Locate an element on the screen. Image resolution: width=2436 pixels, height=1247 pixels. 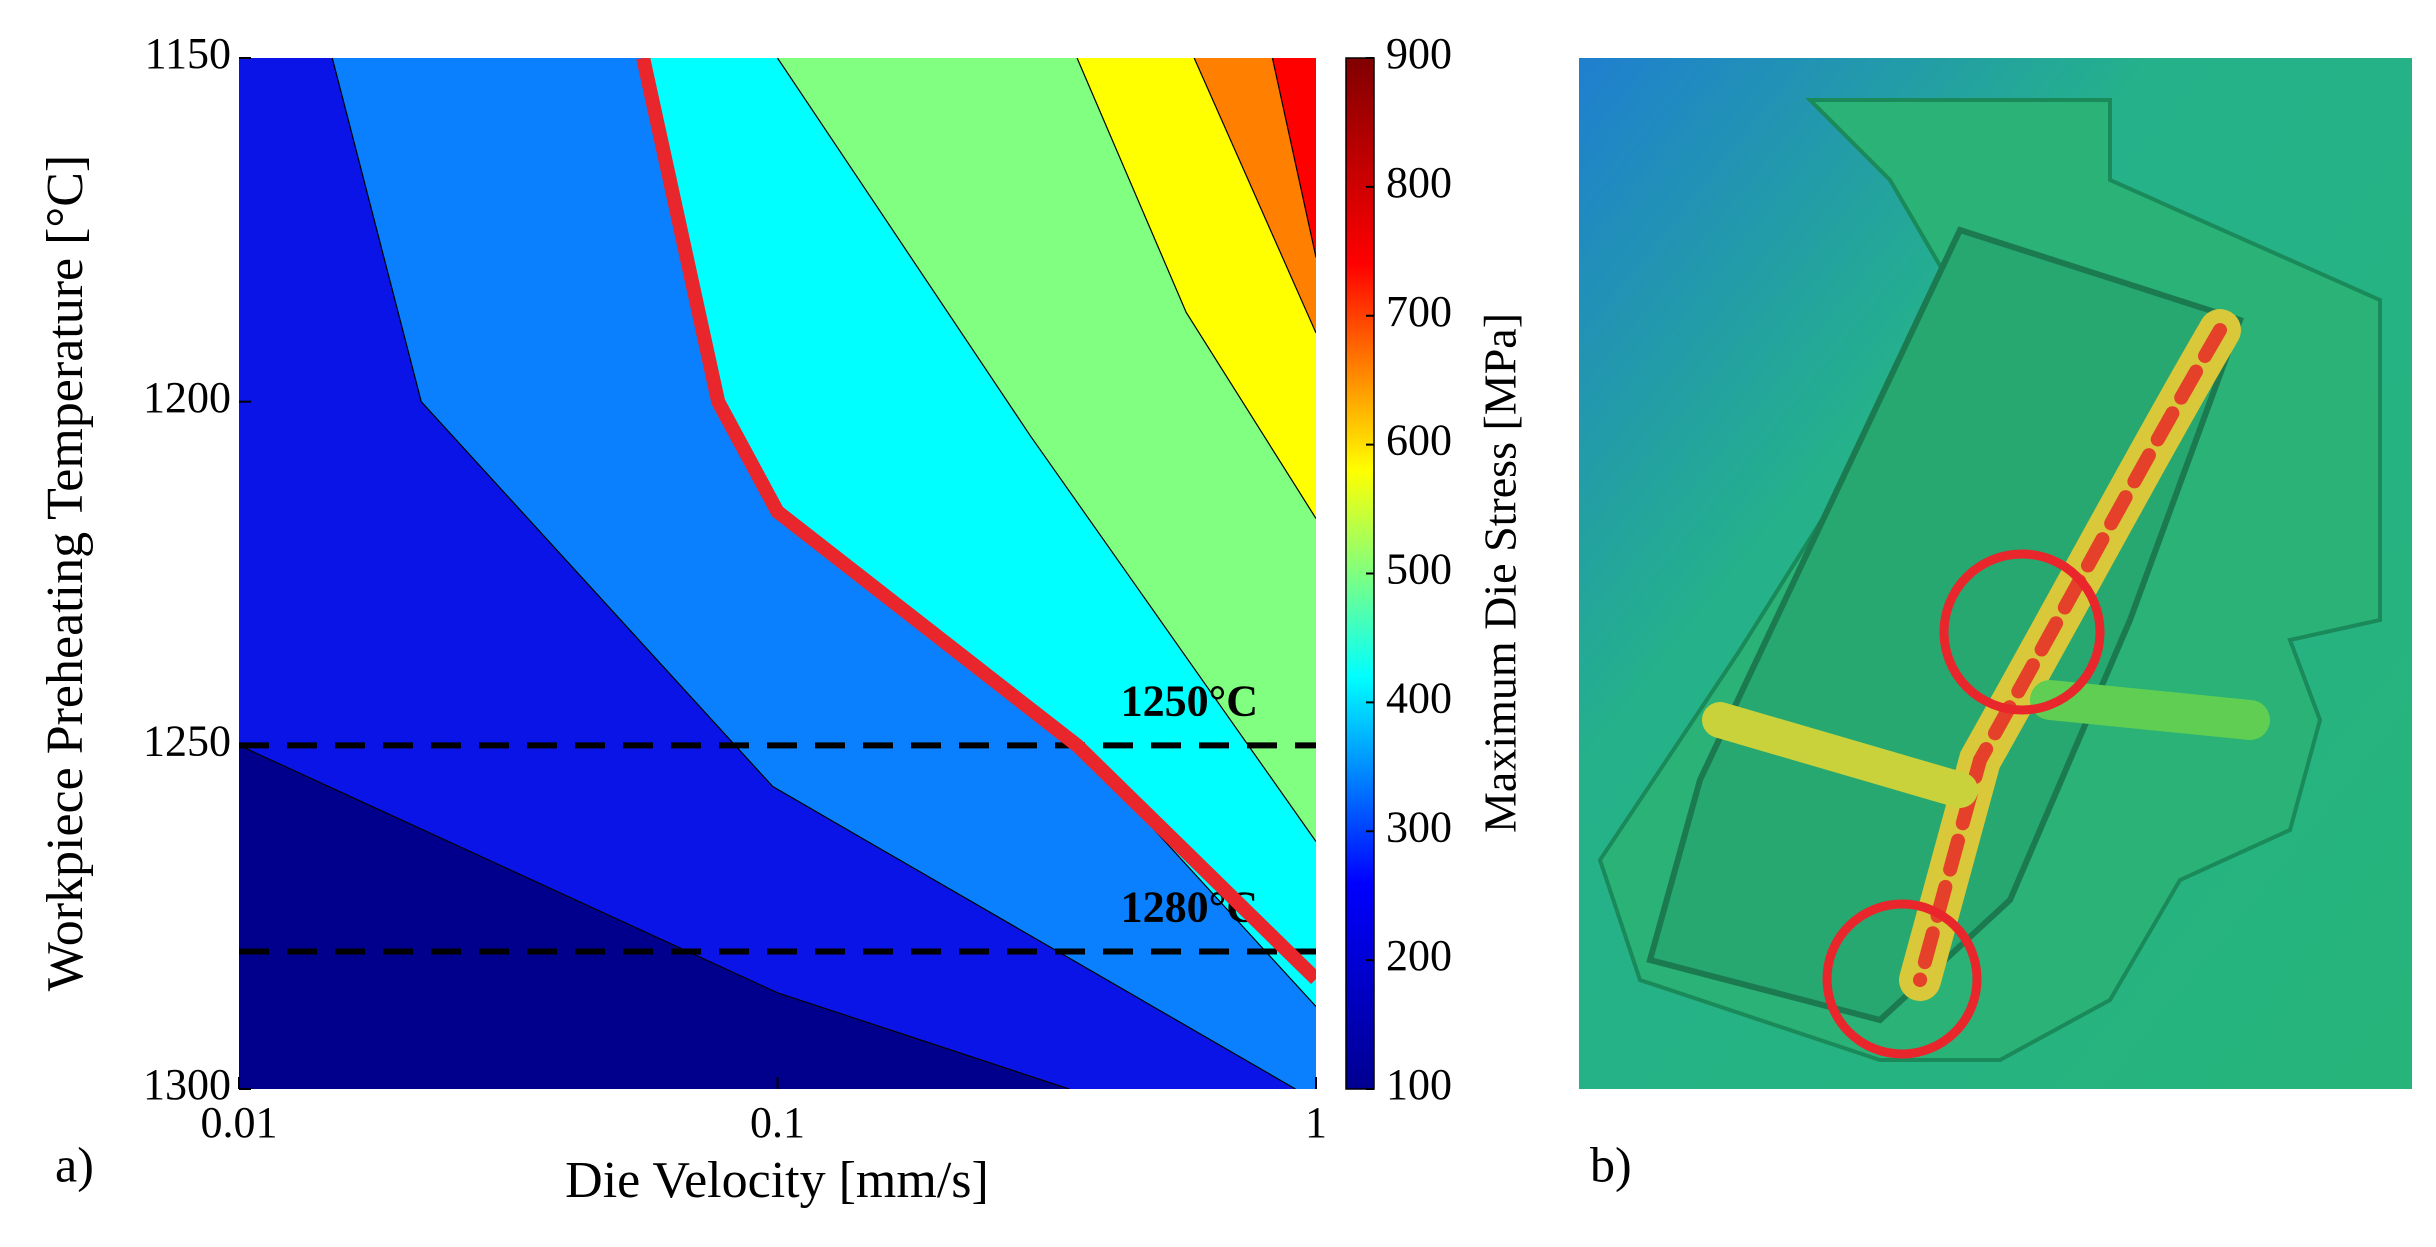
colorbar-tick-label: 800 is located at coordinates (1419, 182).